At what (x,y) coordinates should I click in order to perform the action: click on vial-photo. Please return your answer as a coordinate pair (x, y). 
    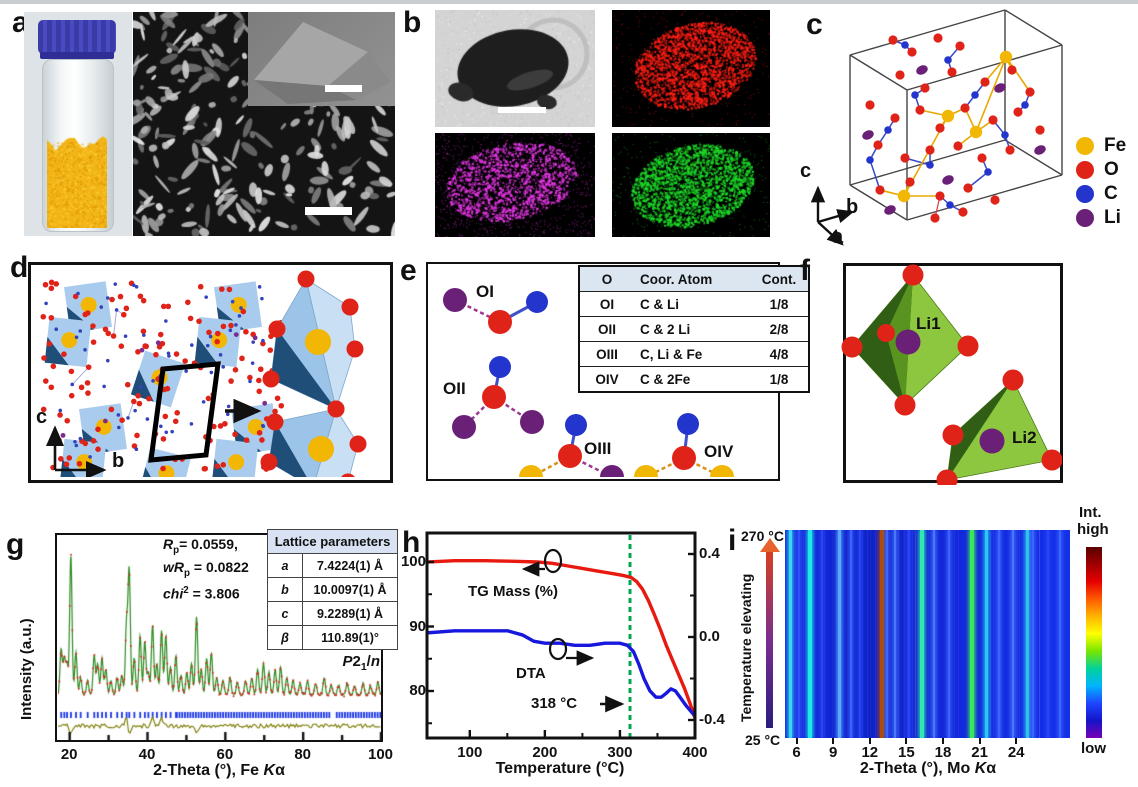
    Looking at the image, I should click on (78, 124).